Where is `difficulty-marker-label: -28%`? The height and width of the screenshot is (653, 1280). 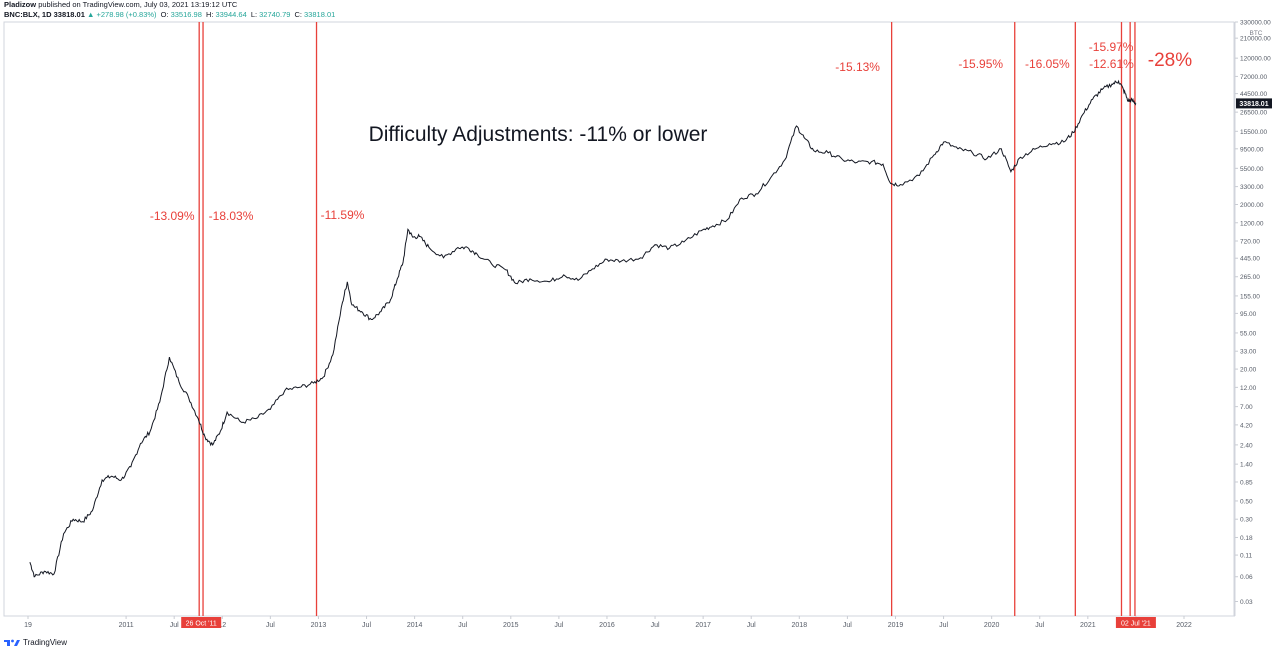 difficulty-marker-label: -28% is located at coordinates (1170, 60).